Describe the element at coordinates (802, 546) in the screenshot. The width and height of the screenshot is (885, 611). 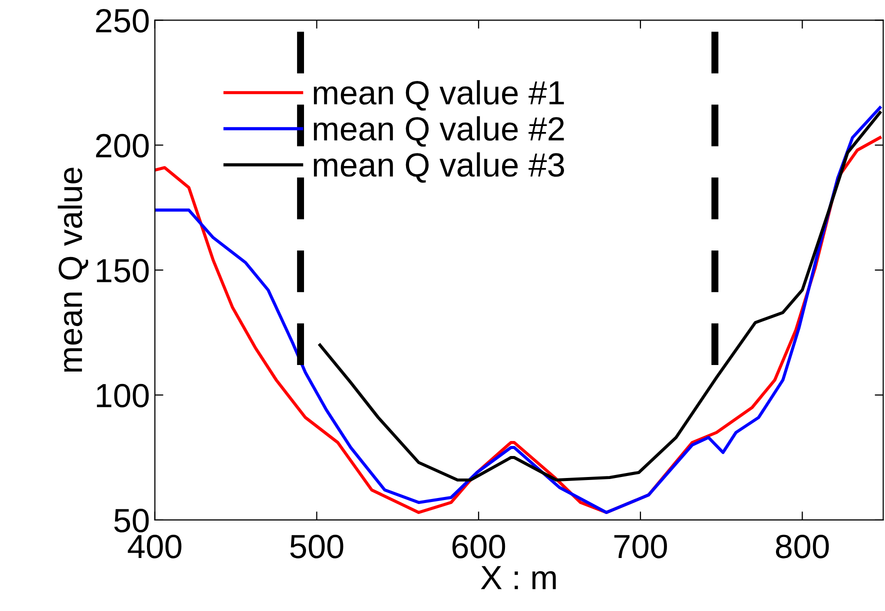
I see `x-tick-label: 800` at that location.